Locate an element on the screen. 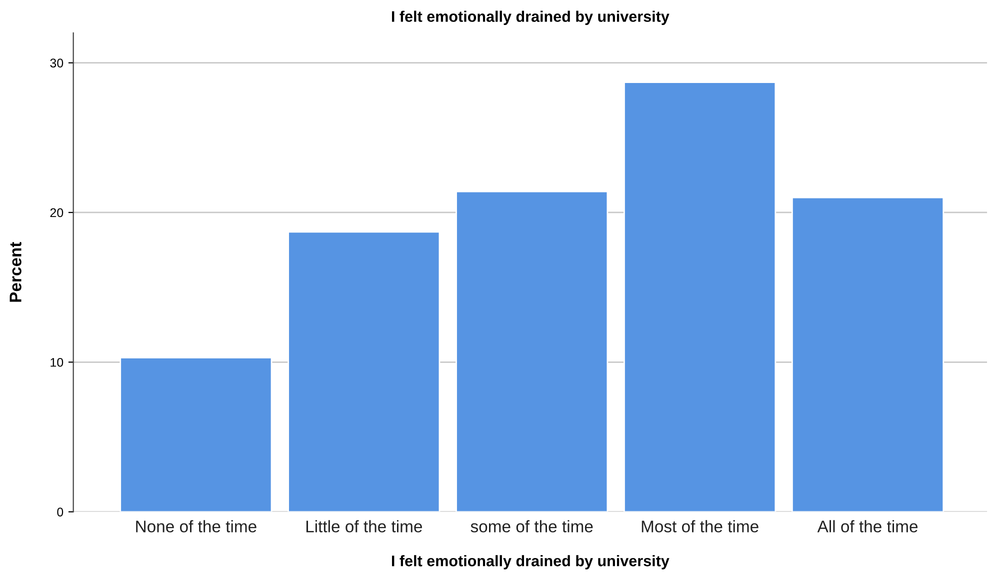 The width and height of the screenshot is (991, 577). x-tick-label: All of the time is located at coordinates (867, 526).